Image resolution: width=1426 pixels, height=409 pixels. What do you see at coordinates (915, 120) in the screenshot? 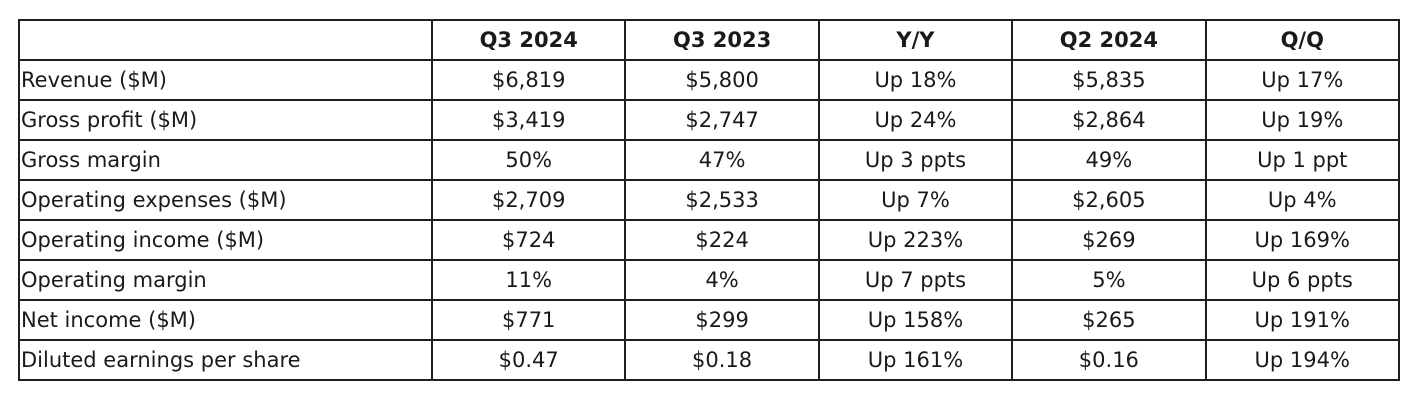
I see `cell-yoy-change: Up 24%` at bounding box center [915, 120].